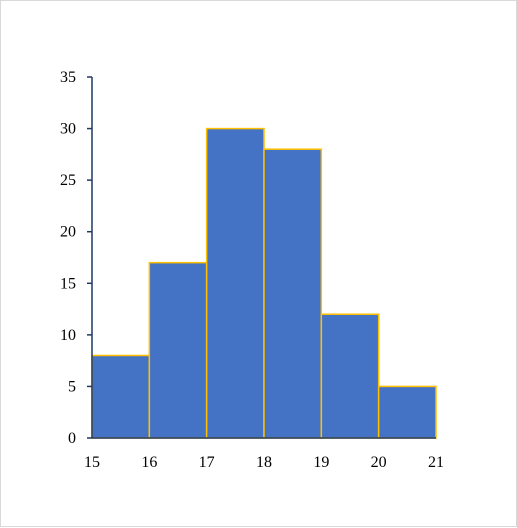 The width and height of the screenshot is (517, 528). I want to click on y-tick-label-35: 35, so click(68, 77).